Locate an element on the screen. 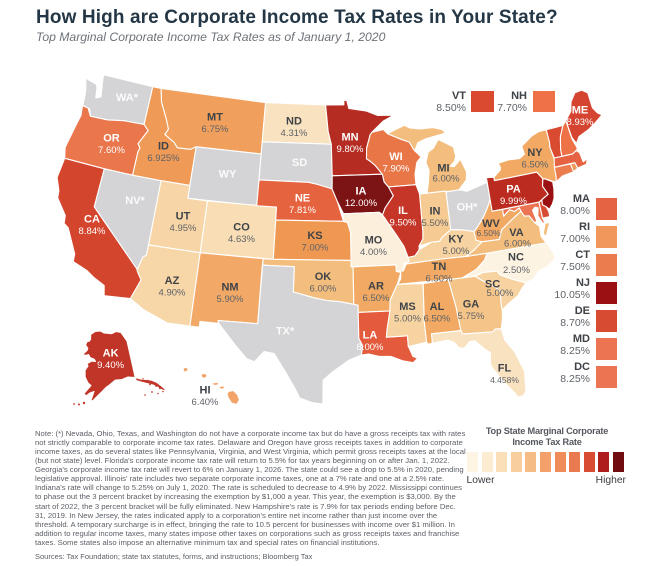 The height and width of the screenshot is (566, 658). svg-text: SD is located at coordinates (299, 163).